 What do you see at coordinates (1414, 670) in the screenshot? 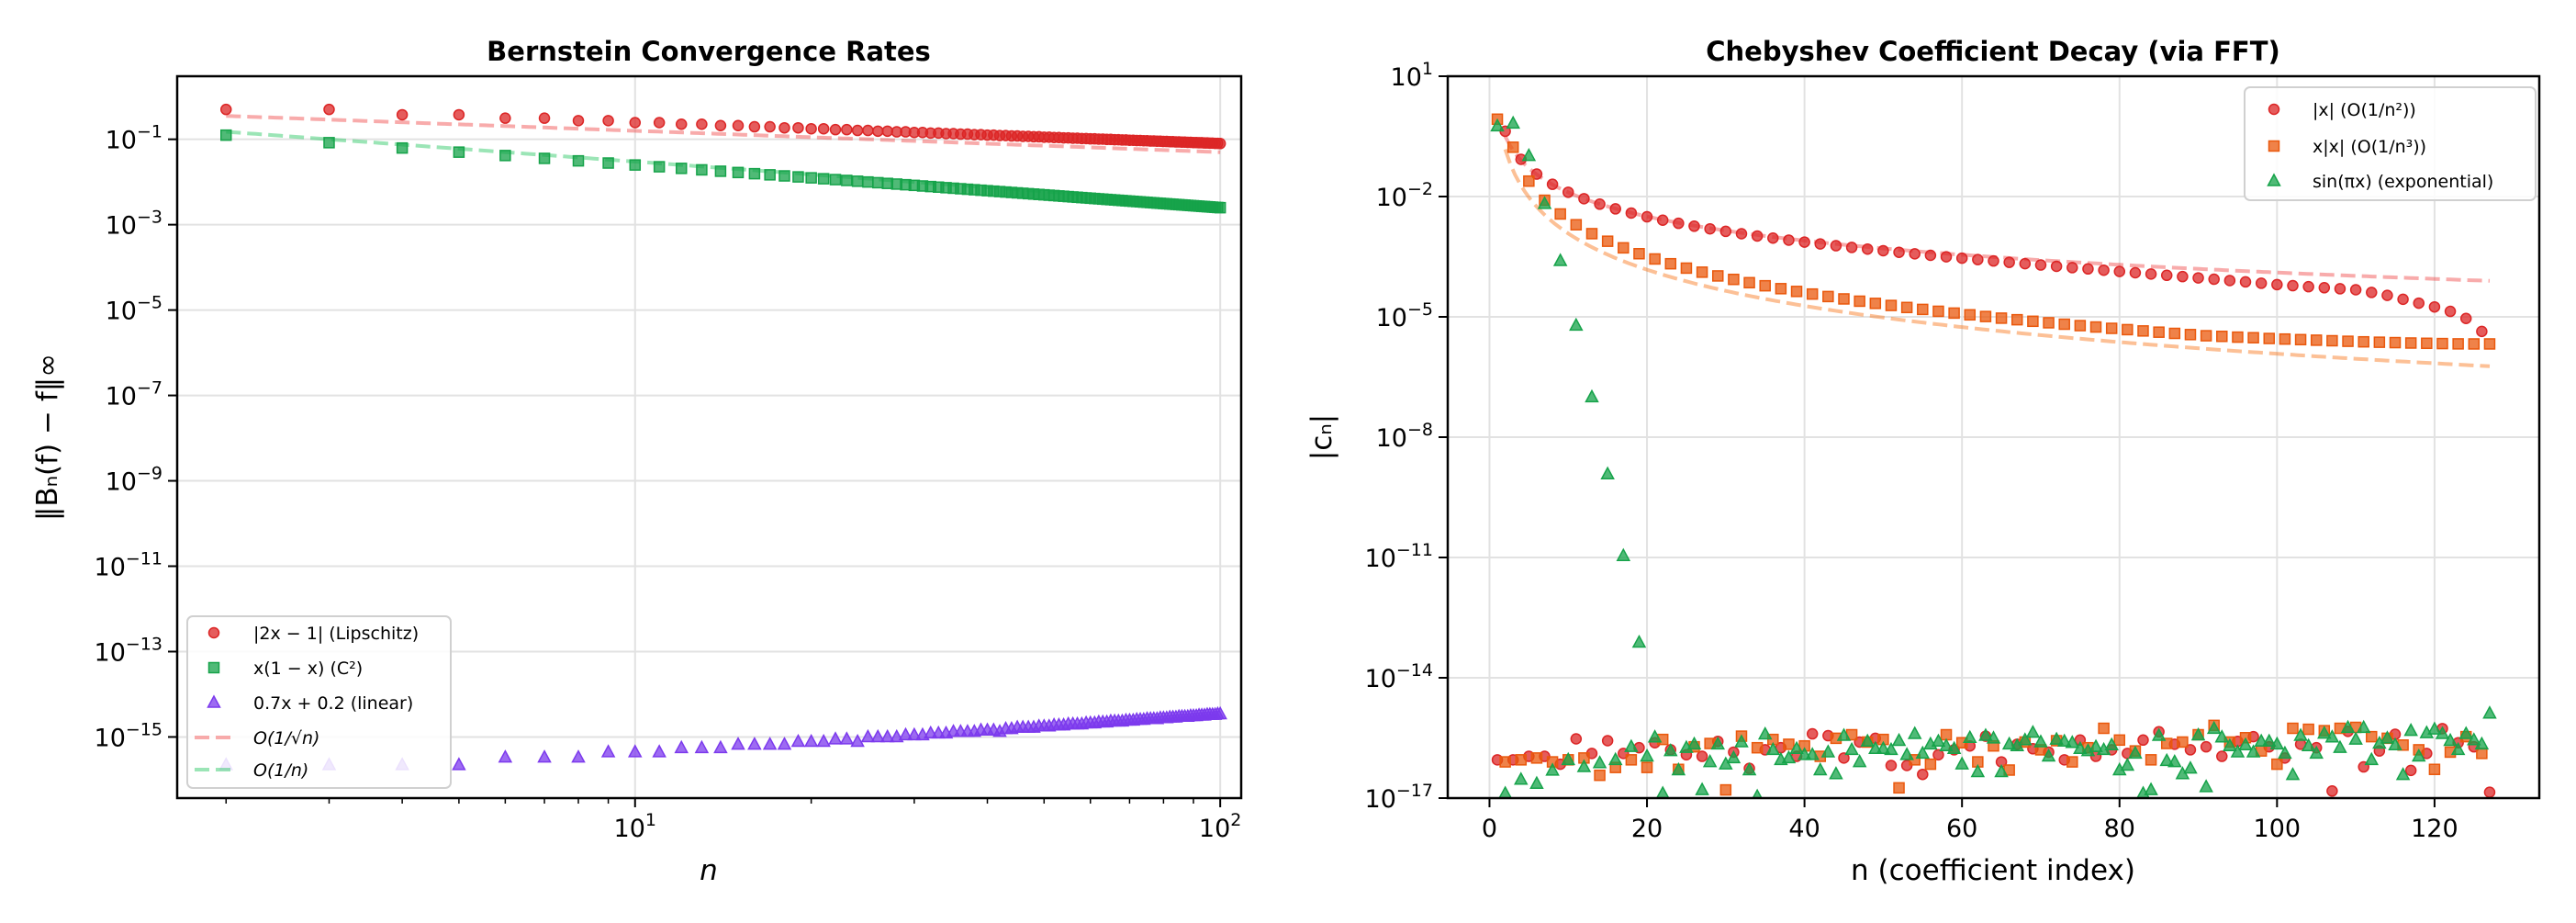
I see `tick-exponent: −14` at bounding box center [1414, 670].